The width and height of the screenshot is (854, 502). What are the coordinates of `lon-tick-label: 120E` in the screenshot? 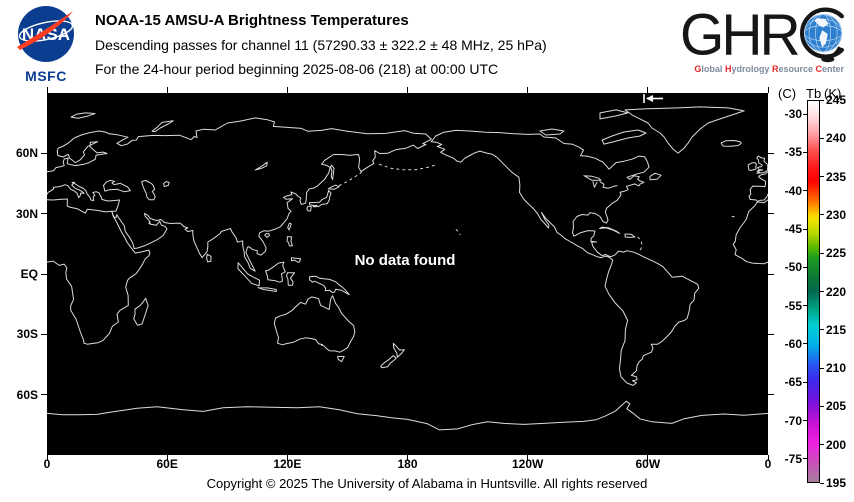 It's located at (287, 464).